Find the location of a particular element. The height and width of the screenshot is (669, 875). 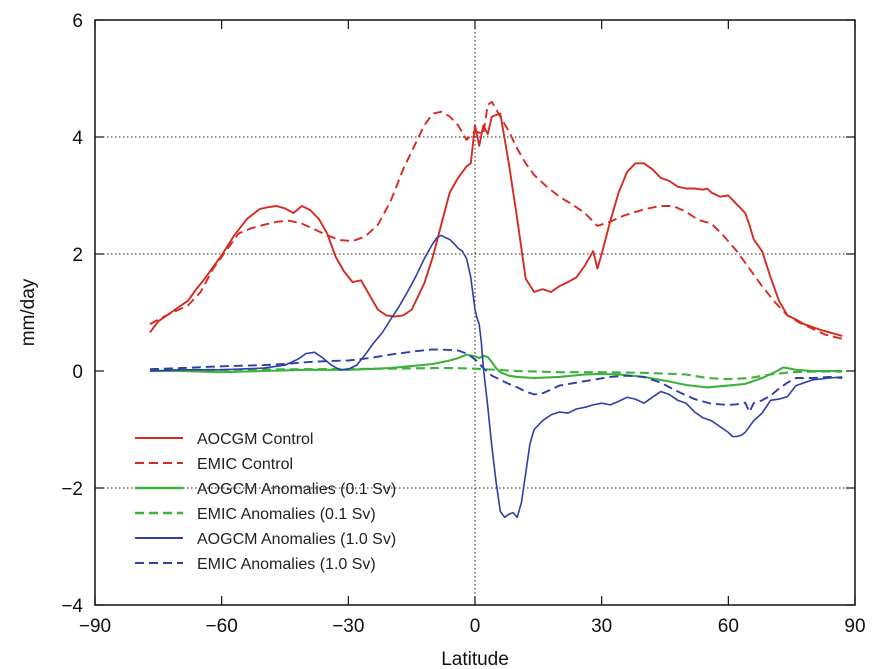

x-tick-label: 30 is located at coordinates (601, 626).